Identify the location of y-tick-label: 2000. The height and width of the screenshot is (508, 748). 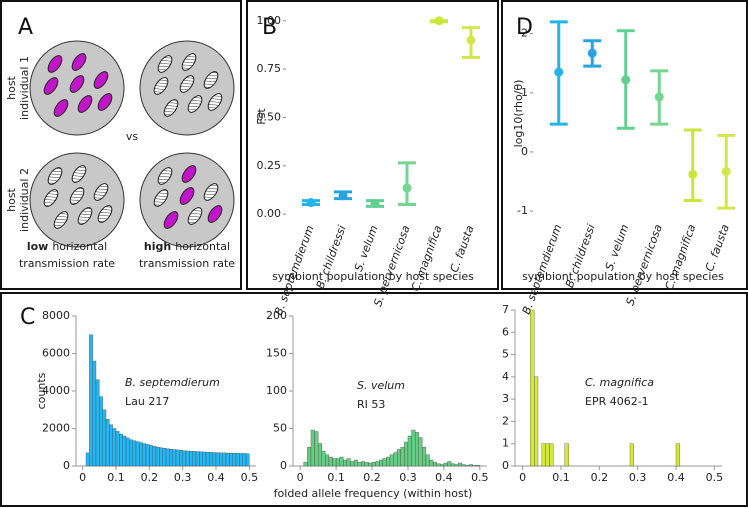
(56, 428).